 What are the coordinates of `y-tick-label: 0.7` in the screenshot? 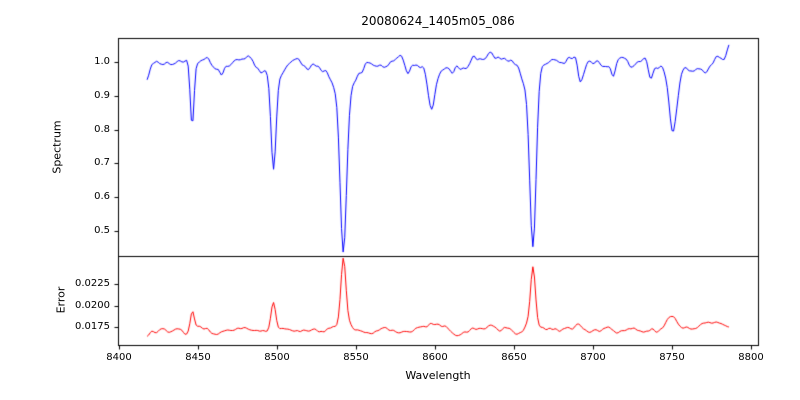 It's located at (102, 162).